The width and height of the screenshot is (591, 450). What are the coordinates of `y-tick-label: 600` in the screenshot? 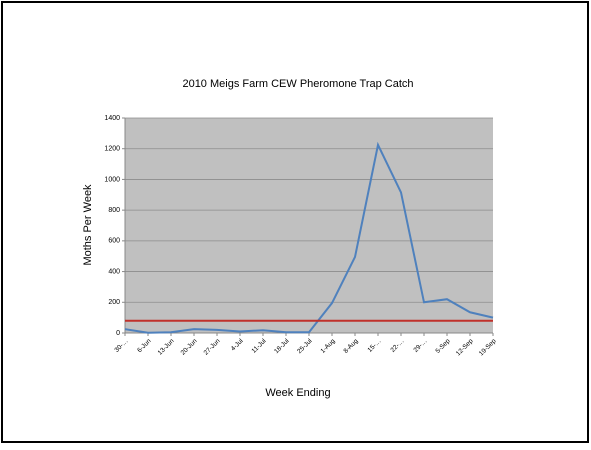 It's located at (114, 241).